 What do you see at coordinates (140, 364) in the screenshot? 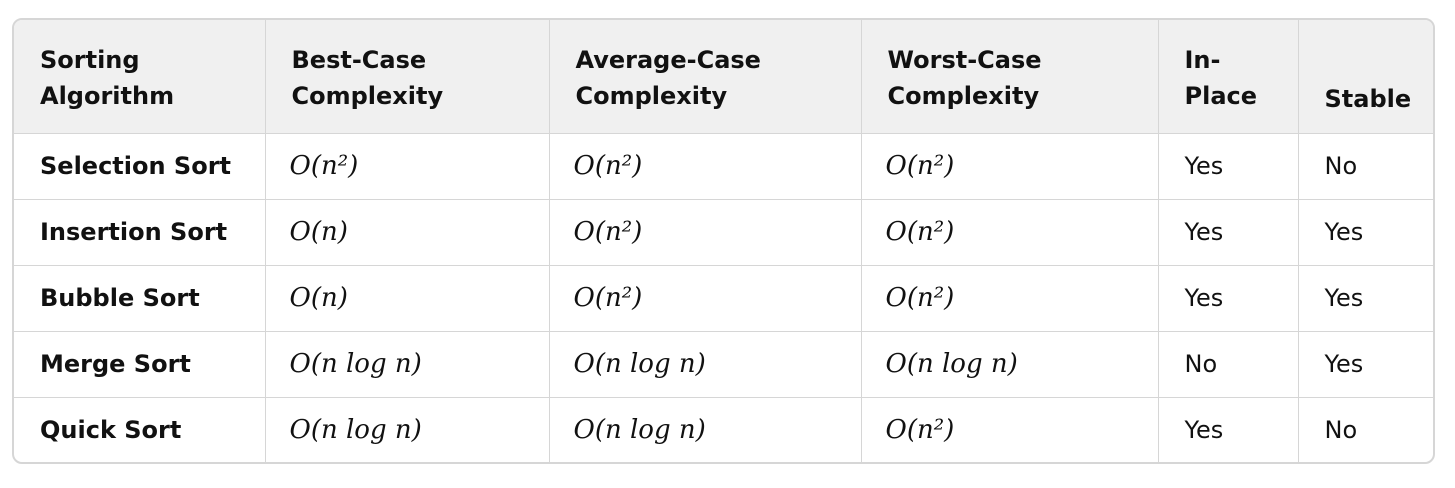
I see `cell-algorithm: Merge Sort` at bounding box center [140, 364].